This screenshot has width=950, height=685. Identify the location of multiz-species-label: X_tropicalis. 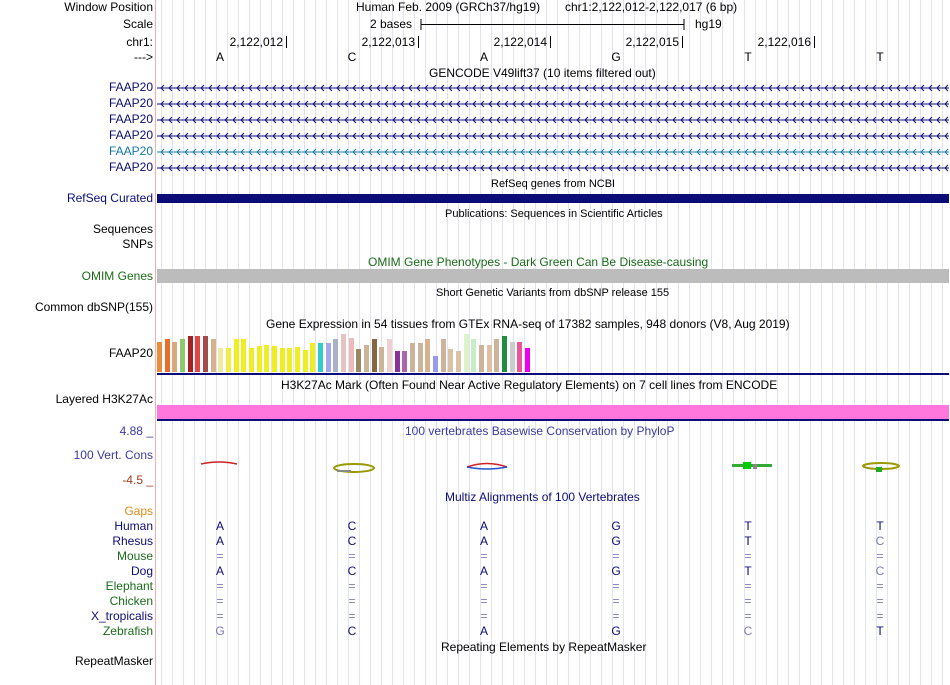
(121, 616).